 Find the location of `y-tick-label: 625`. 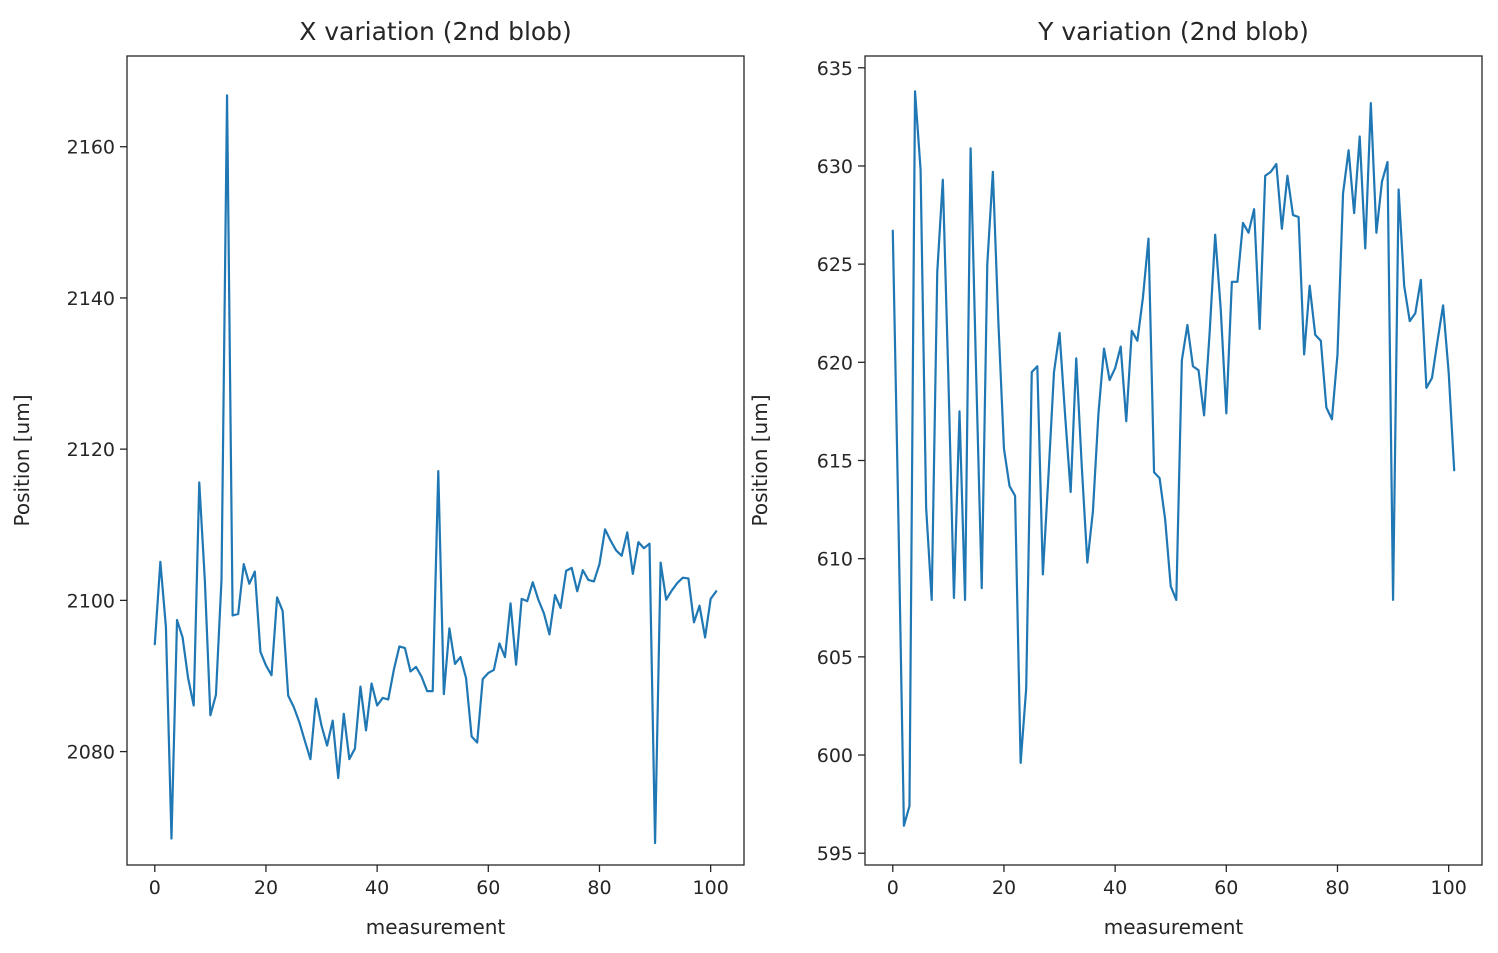

y-tick-label: 625 is located at coordinates (835, 265).